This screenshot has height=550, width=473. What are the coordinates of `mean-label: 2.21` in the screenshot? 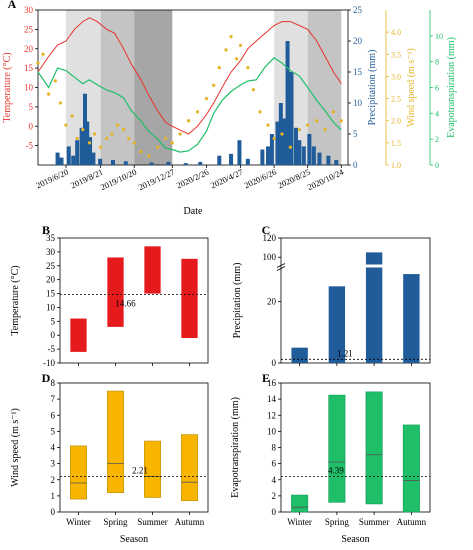 It's located at (140, 470).